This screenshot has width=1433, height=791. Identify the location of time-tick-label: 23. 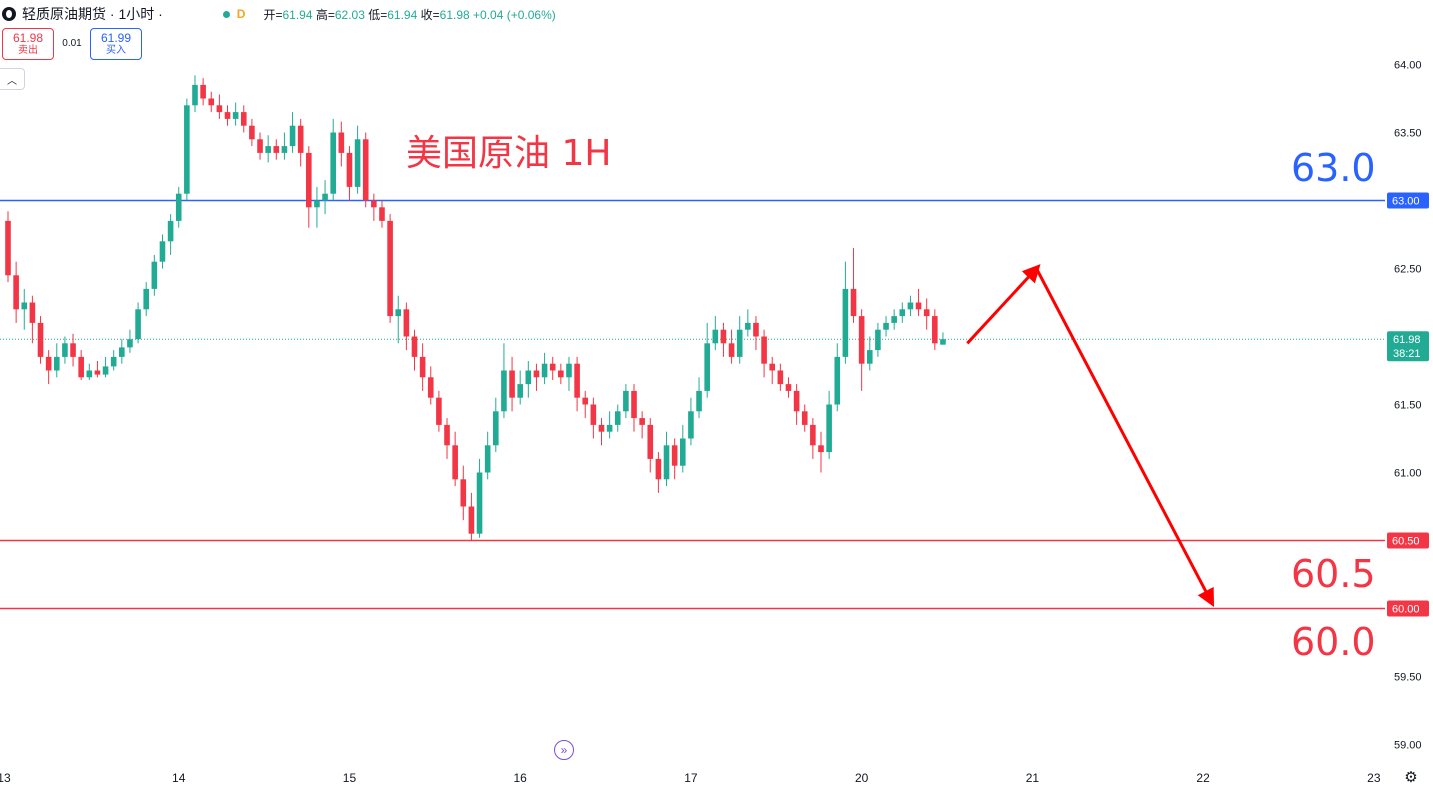
(1374, 778).